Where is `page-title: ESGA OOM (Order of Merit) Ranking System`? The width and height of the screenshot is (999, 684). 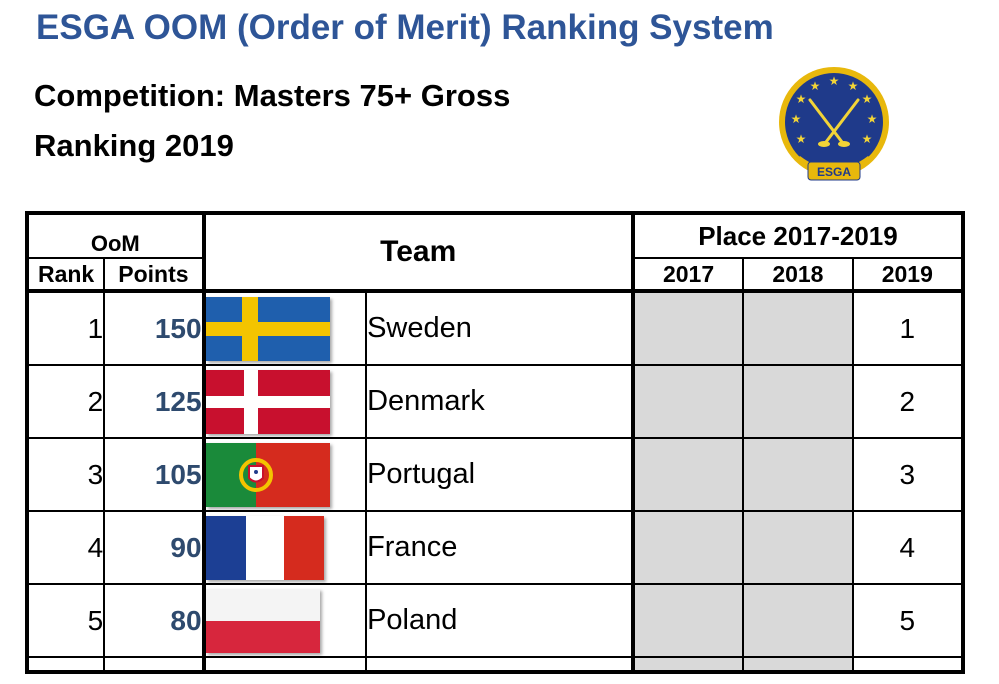 page-title: ESGA OOM (Order of Merit) Ranking System is located at coordinates (405, 27).